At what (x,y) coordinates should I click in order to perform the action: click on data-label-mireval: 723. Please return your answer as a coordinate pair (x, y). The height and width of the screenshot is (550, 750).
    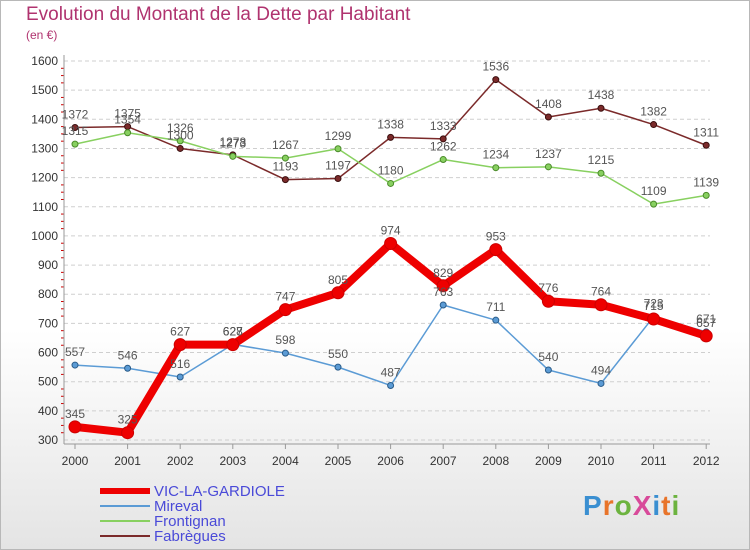
    Looking at the image, I should click on (654, 304).